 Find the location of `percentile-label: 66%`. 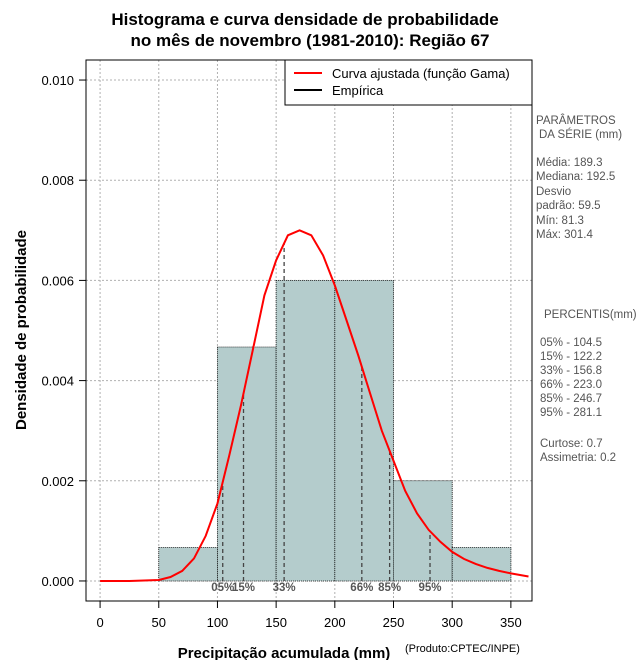

percentile-label: 66% is located at coordinates (361, 588).